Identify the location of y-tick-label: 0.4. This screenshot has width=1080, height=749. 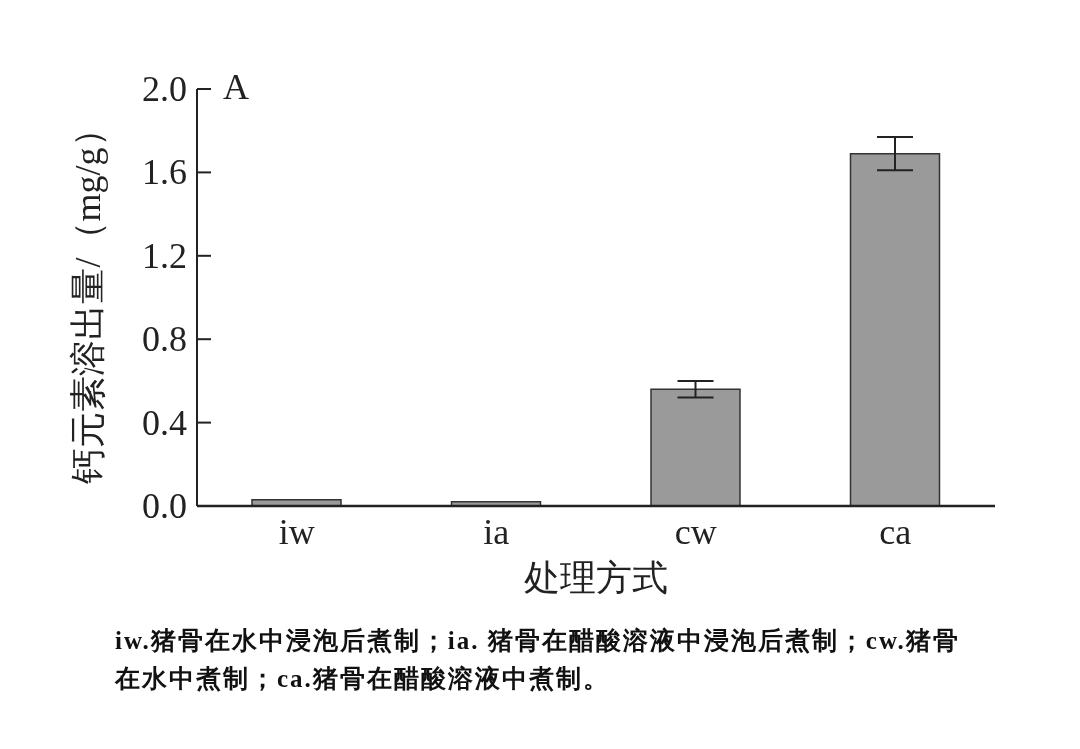
(164, 422).